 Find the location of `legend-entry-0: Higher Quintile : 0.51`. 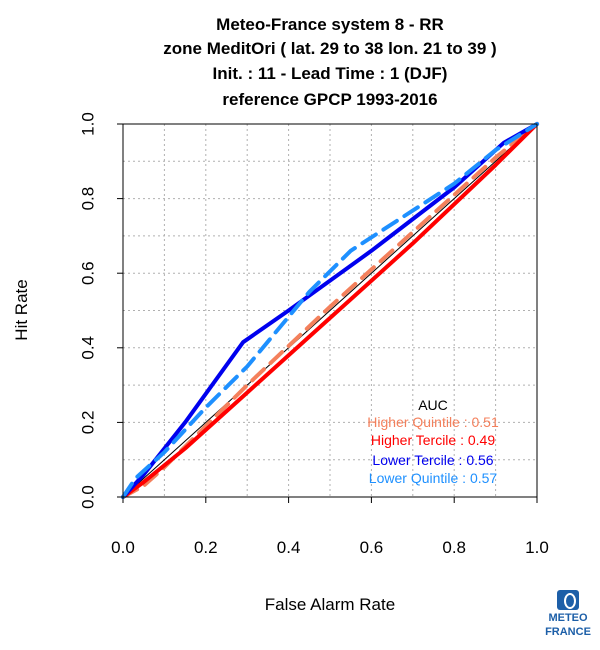

legend-entry-0: Higher Quintile : 0.51 is located at coordinates (433, 422).